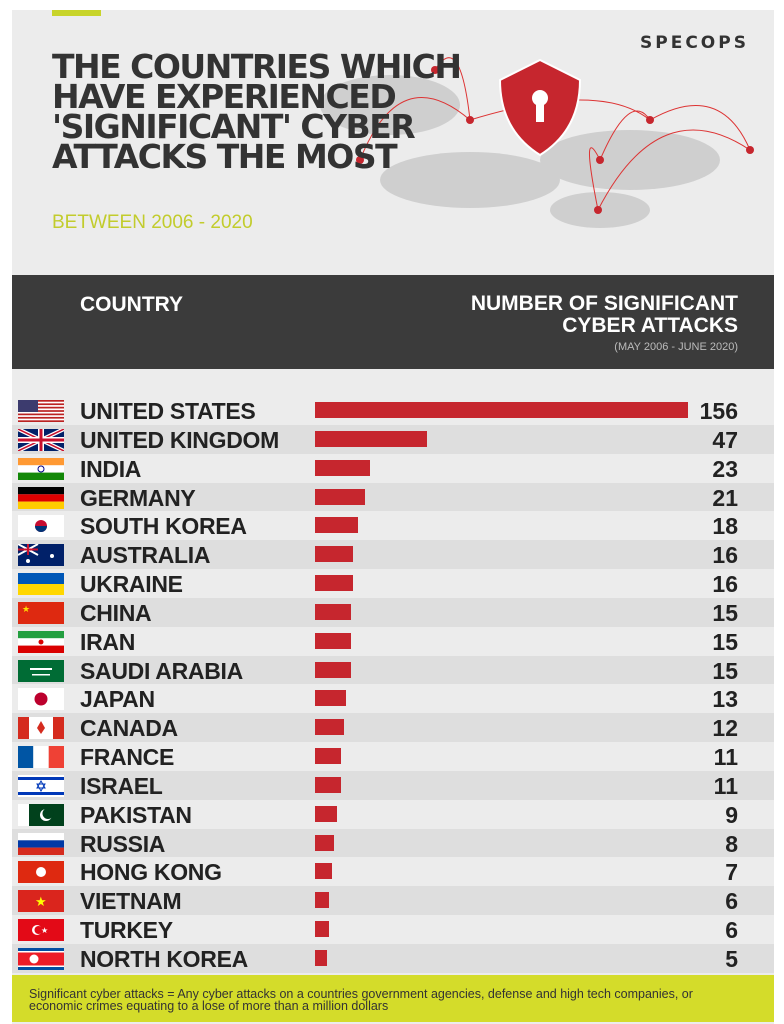 Image resolution: width=784 pixels, height=1024 pixels. What do you see at coordinates (731, 814) in the screenshot?
I see `data-label: 9` at bounding box center [731, 814].